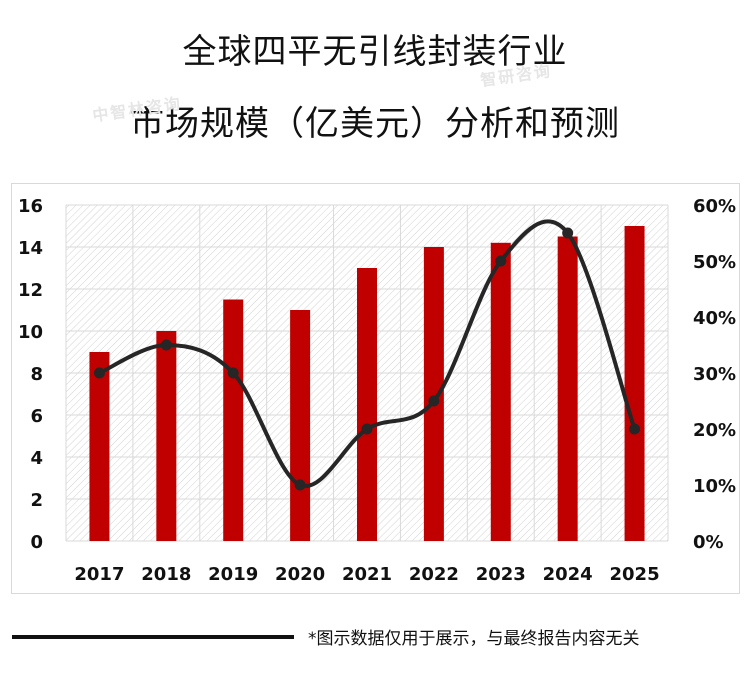  I want to click on y-left-tick-label: 12, so click(30, 290).